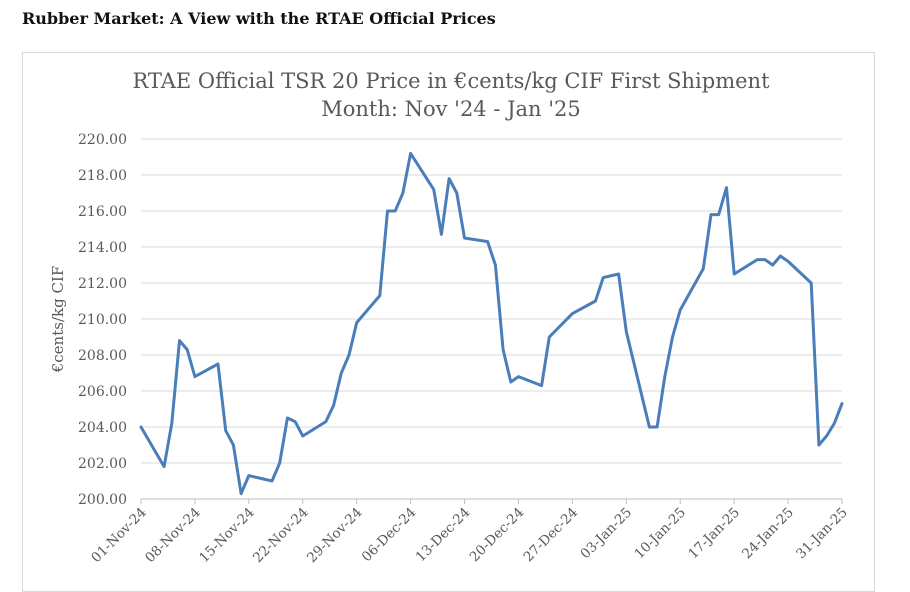 Image resolution: width=910 pixels, height=592 pixels. I want to click on x-tick-label: 20-Dec-24, so click(497, 535).